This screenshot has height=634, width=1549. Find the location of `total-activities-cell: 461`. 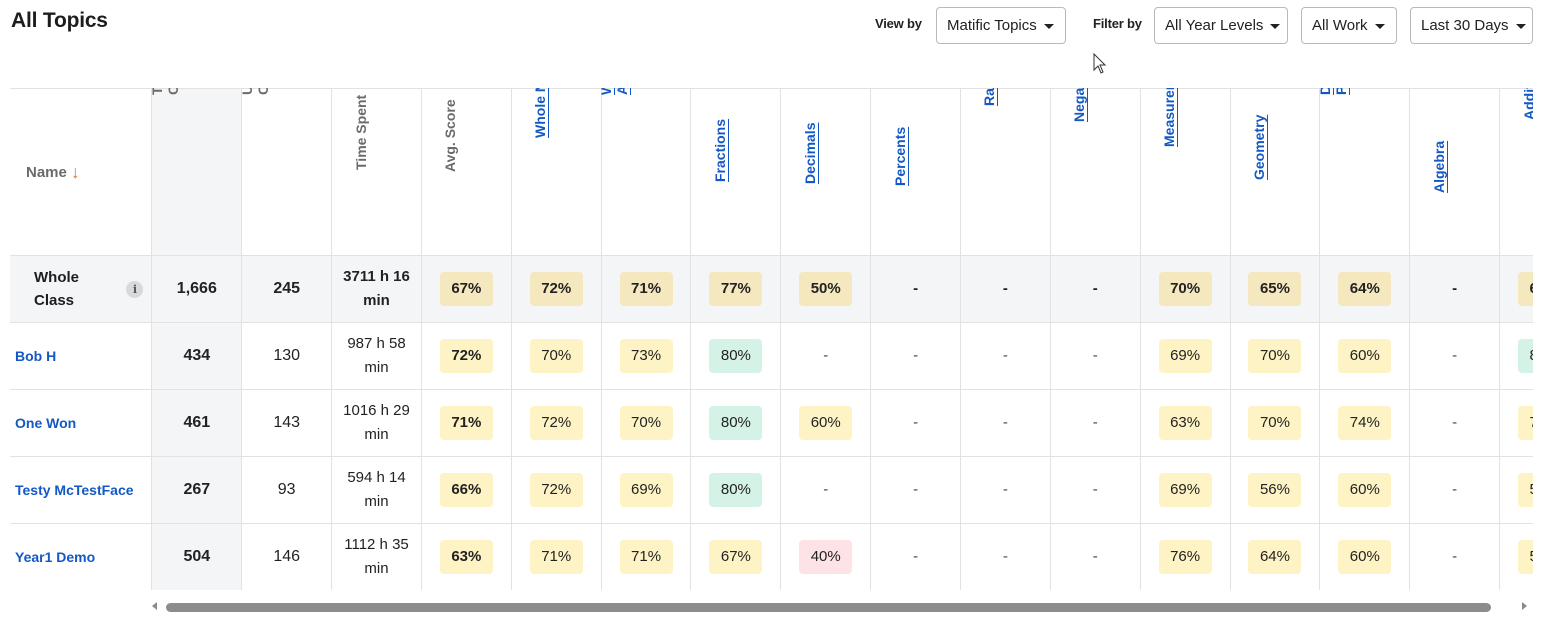

total-activities-cell: 461 is located at coordinates (197, 423).